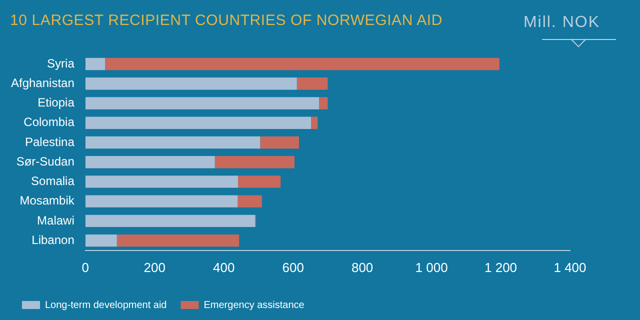 The image size is (640, 320). I want to click on y-tick-label: Mosambik, so click(48, 201).